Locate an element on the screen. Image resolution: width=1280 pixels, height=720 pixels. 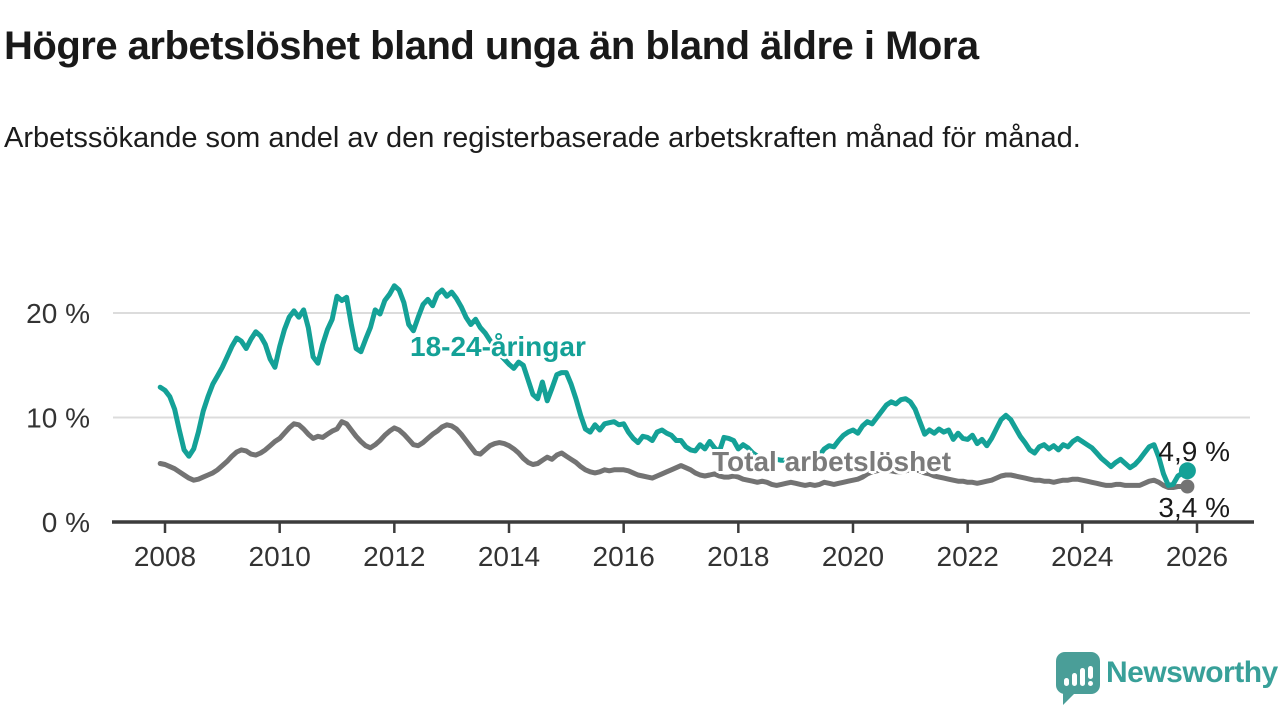
end-value-youth: 4,9 % is located at coordinates (1194, 451).